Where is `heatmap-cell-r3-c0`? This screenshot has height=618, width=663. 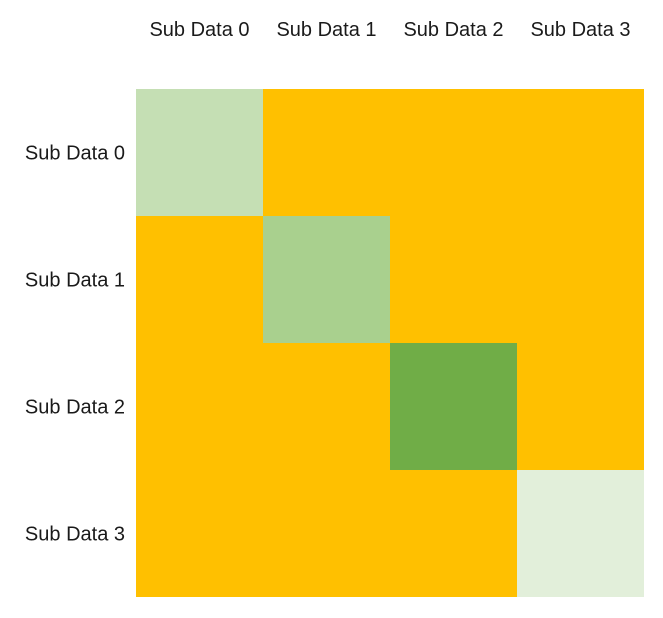
heatmap-cell-r3-c0 is located at coordinates (199, 533).